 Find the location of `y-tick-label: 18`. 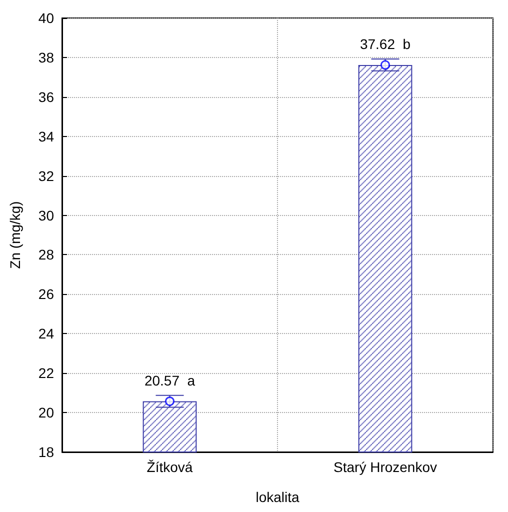

y-tick-label: 18 is located at coordinates (46, 452).